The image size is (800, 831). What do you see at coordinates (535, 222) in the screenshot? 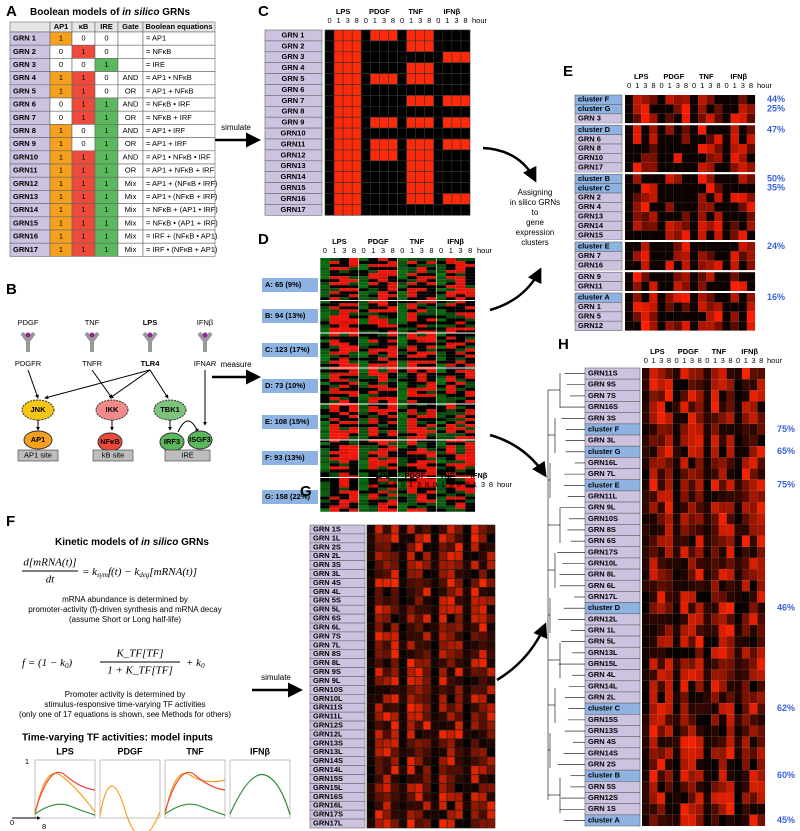
I see `arrow-label: gene` at bounding box center [535, 222].